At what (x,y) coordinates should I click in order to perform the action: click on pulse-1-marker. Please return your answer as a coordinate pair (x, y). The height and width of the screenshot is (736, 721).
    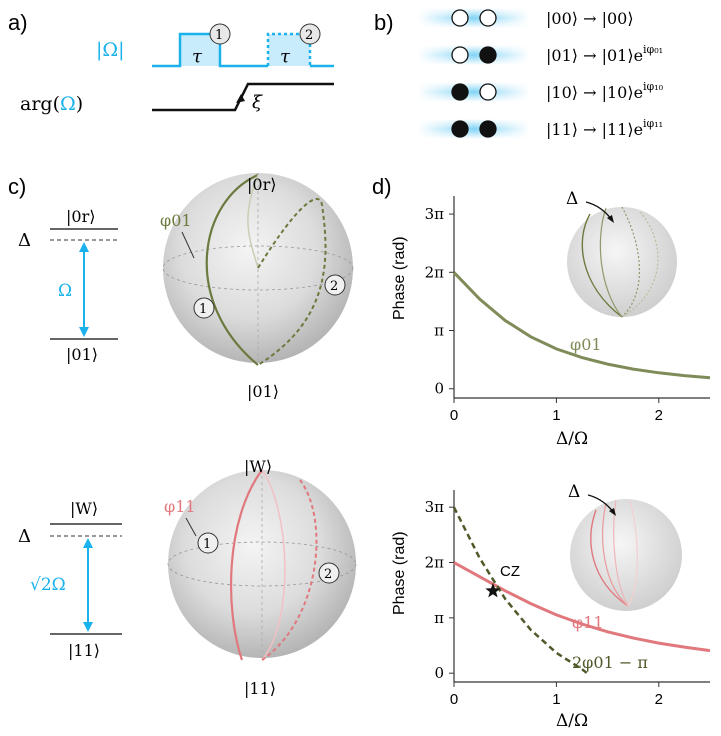
    Looking at the image, I should click on (220, 34).